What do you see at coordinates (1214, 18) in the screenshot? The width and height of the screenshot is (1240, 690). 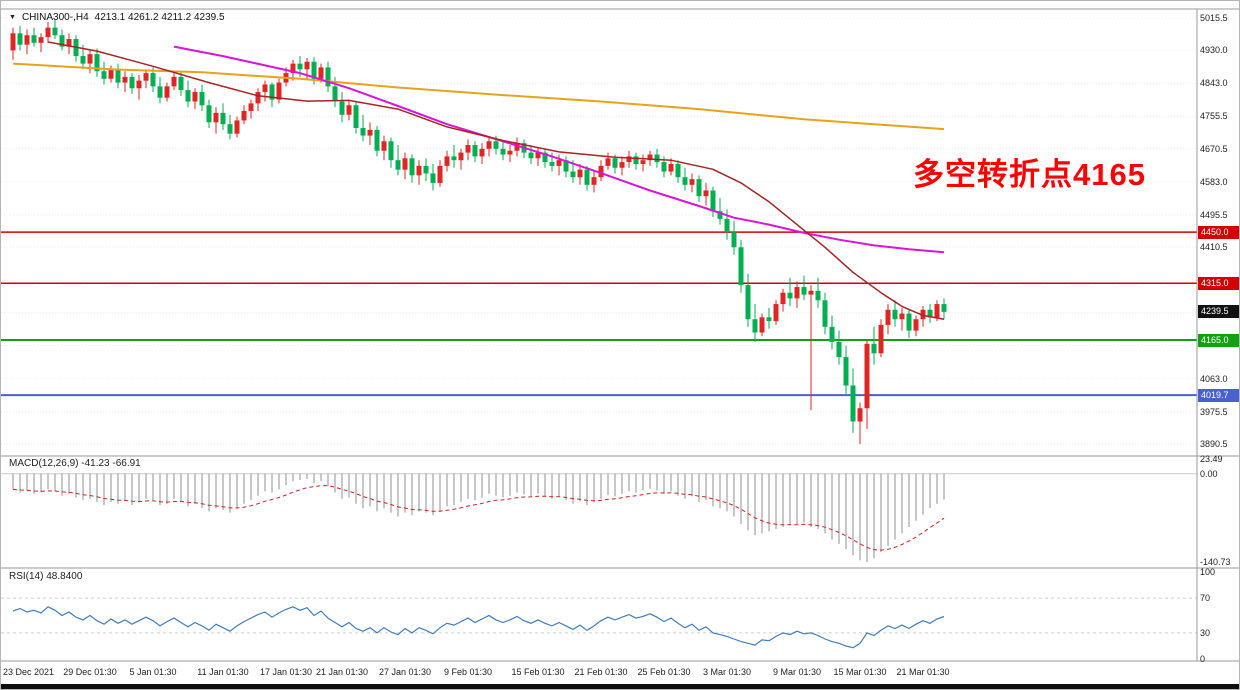 I see `price-tick-label: 5015.5` at bounding box center [1214, 18].